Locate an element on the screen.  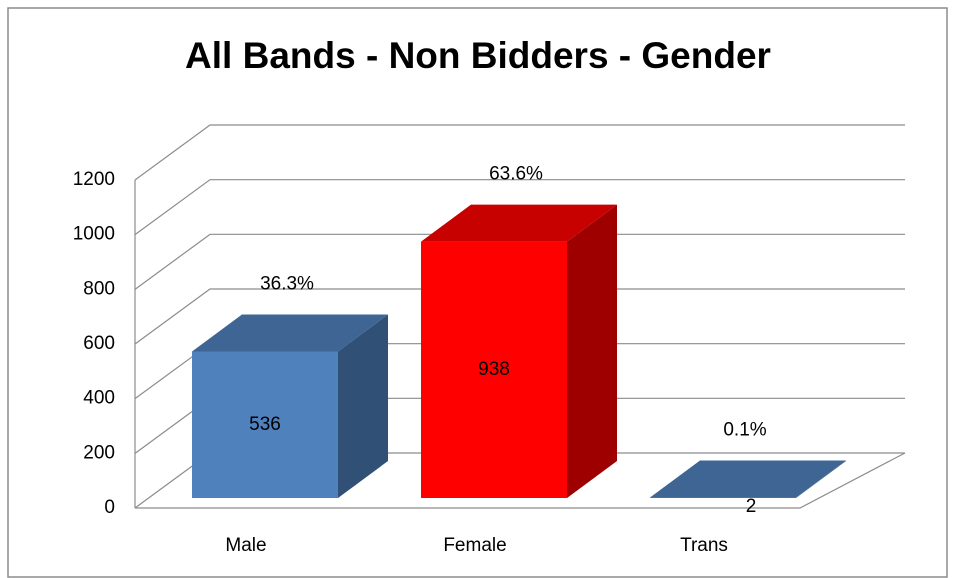
y-tick-label: 1200 is located at coordinates (94, 179).